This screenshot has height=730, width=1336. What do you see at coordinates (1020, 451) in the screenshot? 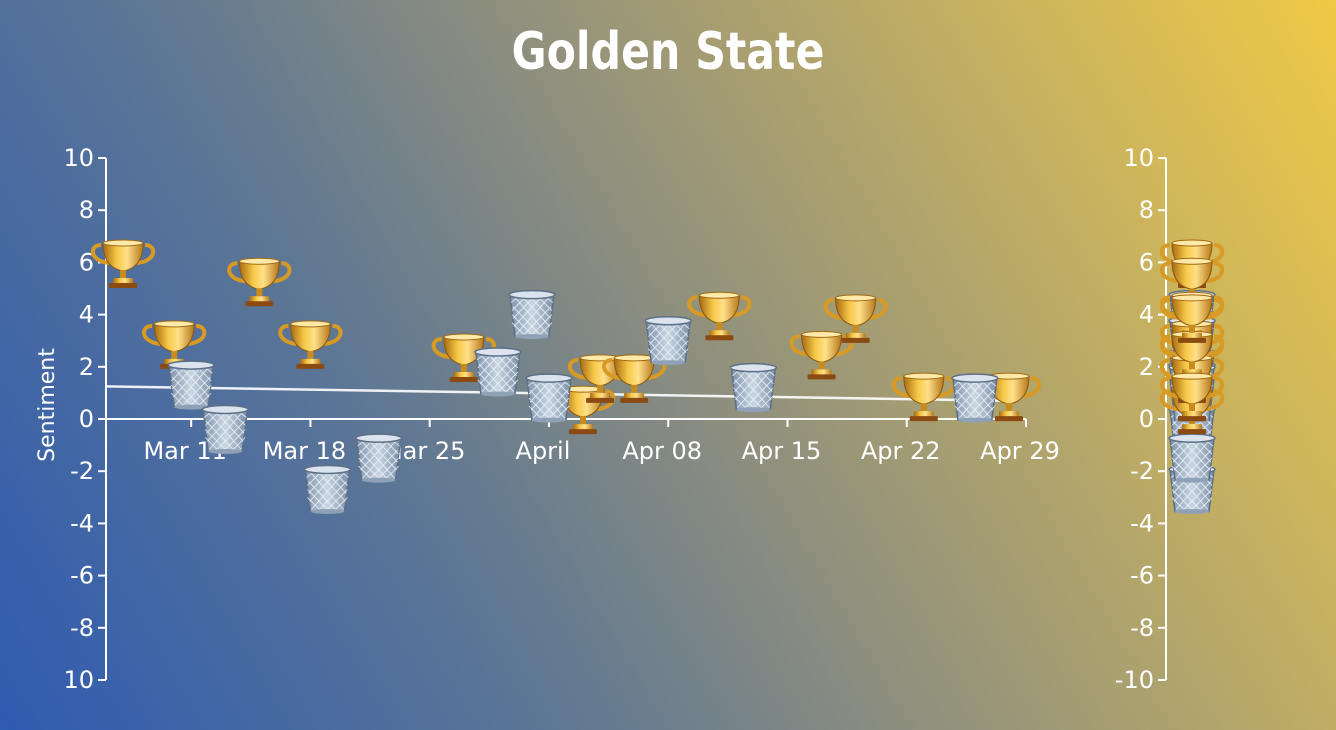
I see `x-tick-label: Apr 29` at bounding box center [1020, 451].